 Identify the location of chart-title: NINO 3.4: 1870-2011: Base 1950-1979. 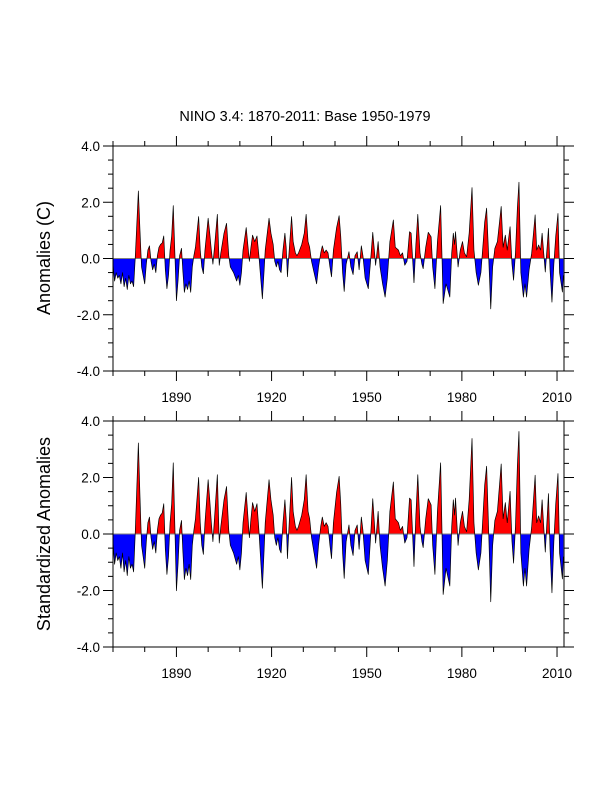
(304, 117).